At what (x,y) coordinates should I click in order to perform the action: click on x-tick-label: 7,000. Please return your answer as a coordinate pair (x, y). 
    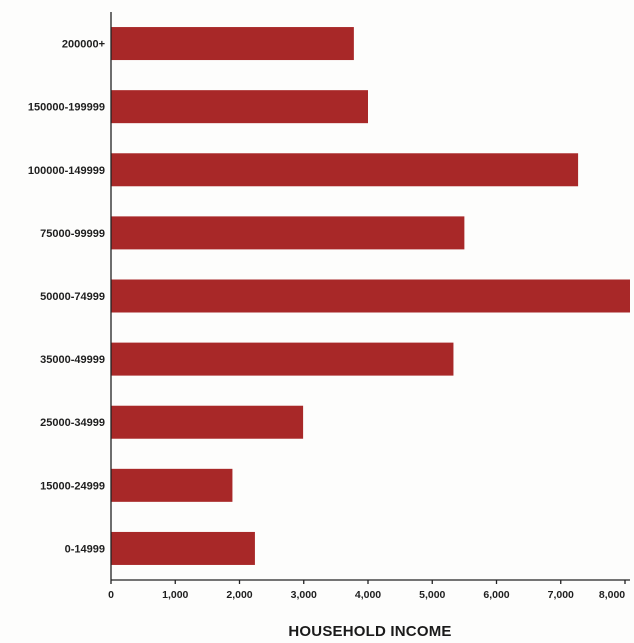
    Looking at the image, I should click on (561, 595).